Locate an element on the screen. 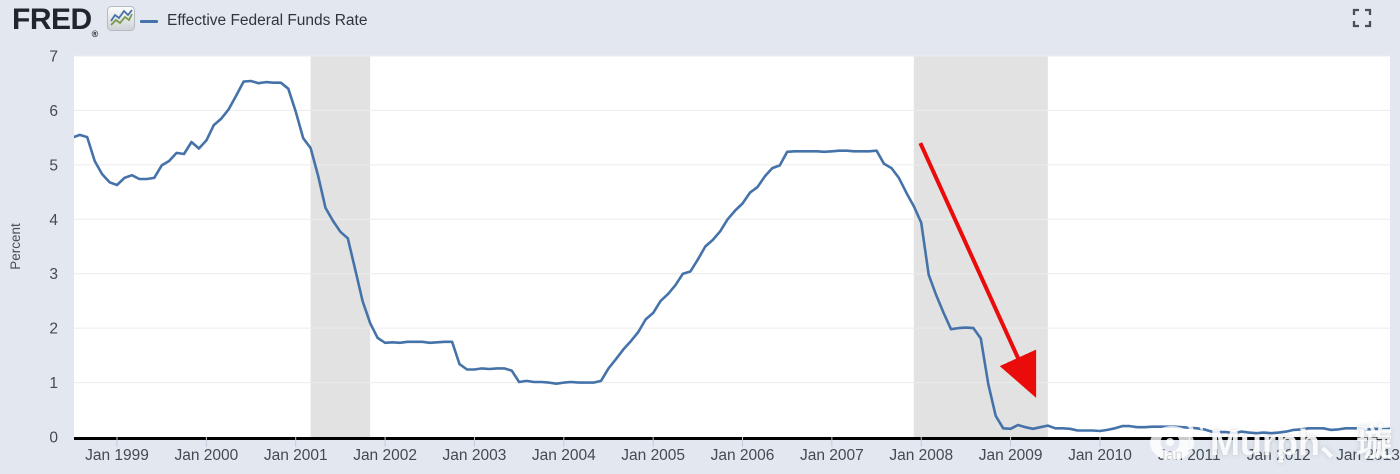  chart-legend: Effective Federal Funds Rate is located at coordinates (253, 21).